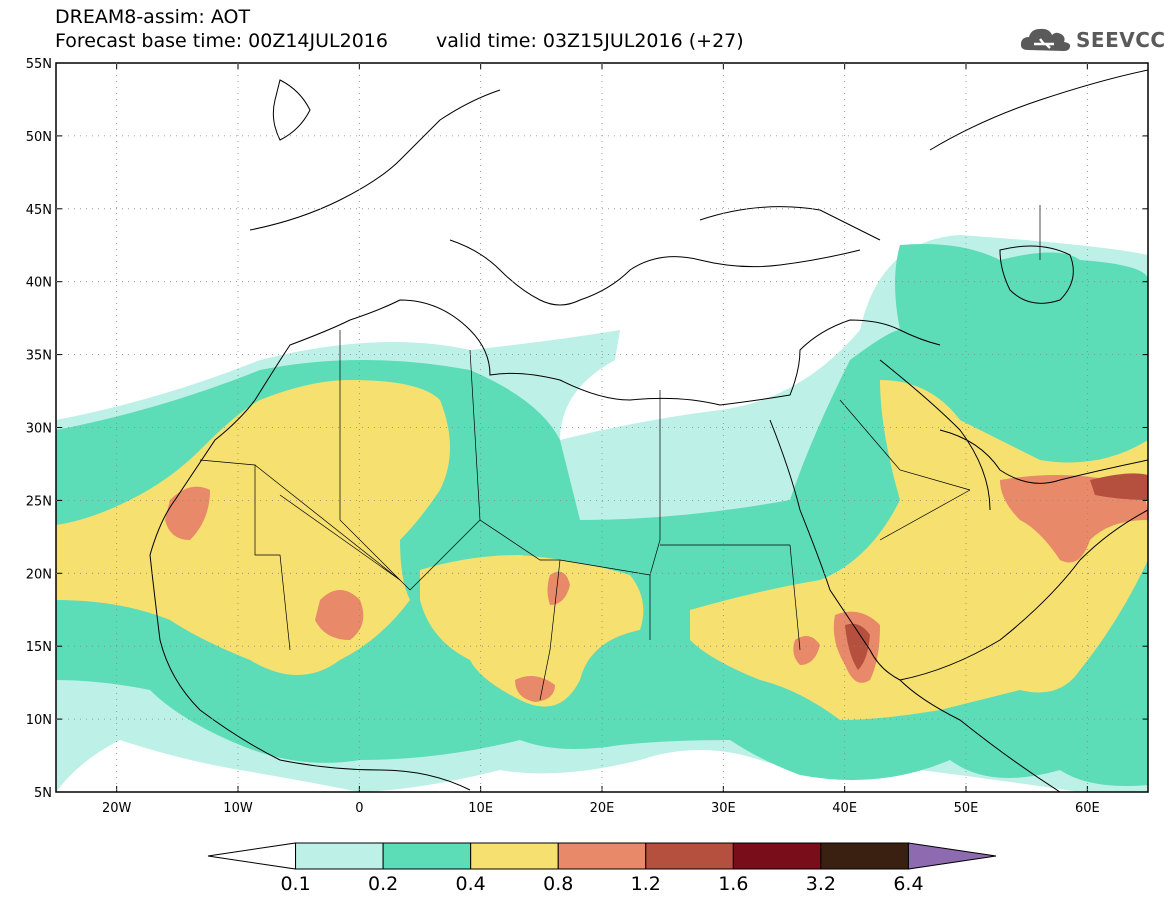  Describe the element at coordinates (589, 41) in the screenshot. I see `valid-time: valid time: 03Z15JUL2016 (+27)` at that location.